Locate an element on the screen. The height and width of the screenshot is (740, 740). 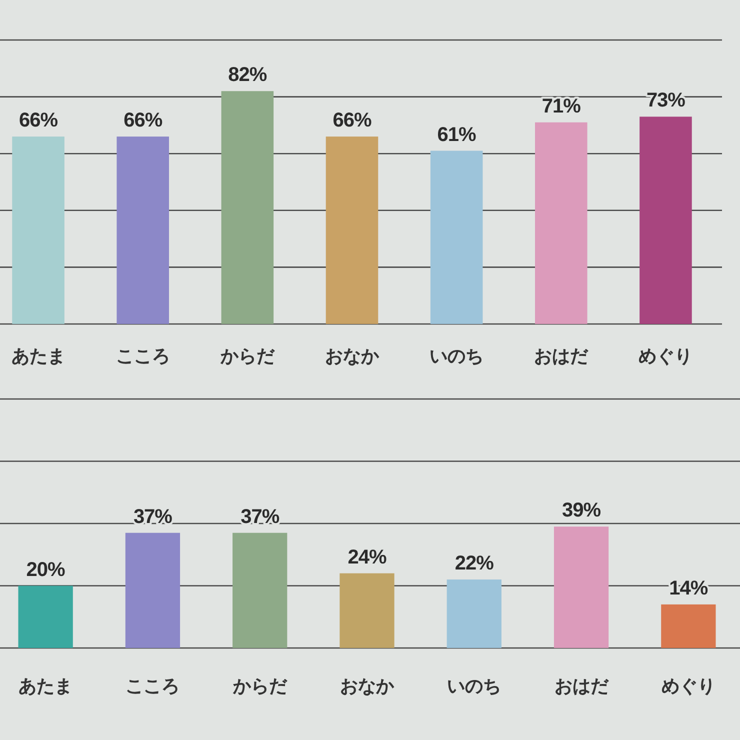
data-label: 39% is located at coordinates (582, 511).